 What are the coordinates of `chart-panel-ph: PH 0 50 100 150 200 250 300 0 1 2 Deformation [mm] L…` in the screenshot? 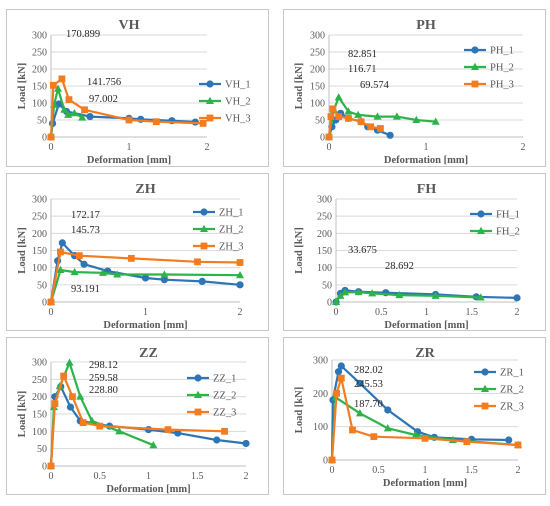 It's located at (414, 88).